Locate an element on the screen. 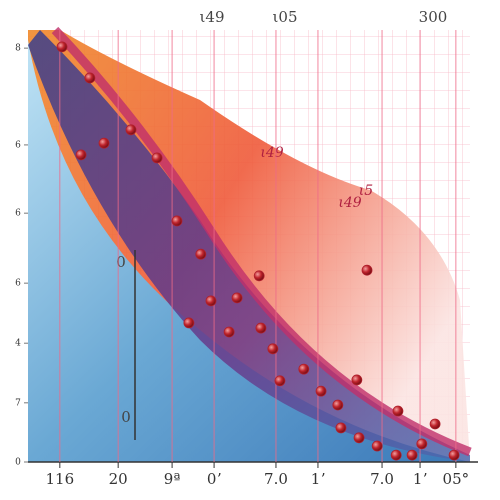  top-label: 300 is located at coordinates (433, 17).